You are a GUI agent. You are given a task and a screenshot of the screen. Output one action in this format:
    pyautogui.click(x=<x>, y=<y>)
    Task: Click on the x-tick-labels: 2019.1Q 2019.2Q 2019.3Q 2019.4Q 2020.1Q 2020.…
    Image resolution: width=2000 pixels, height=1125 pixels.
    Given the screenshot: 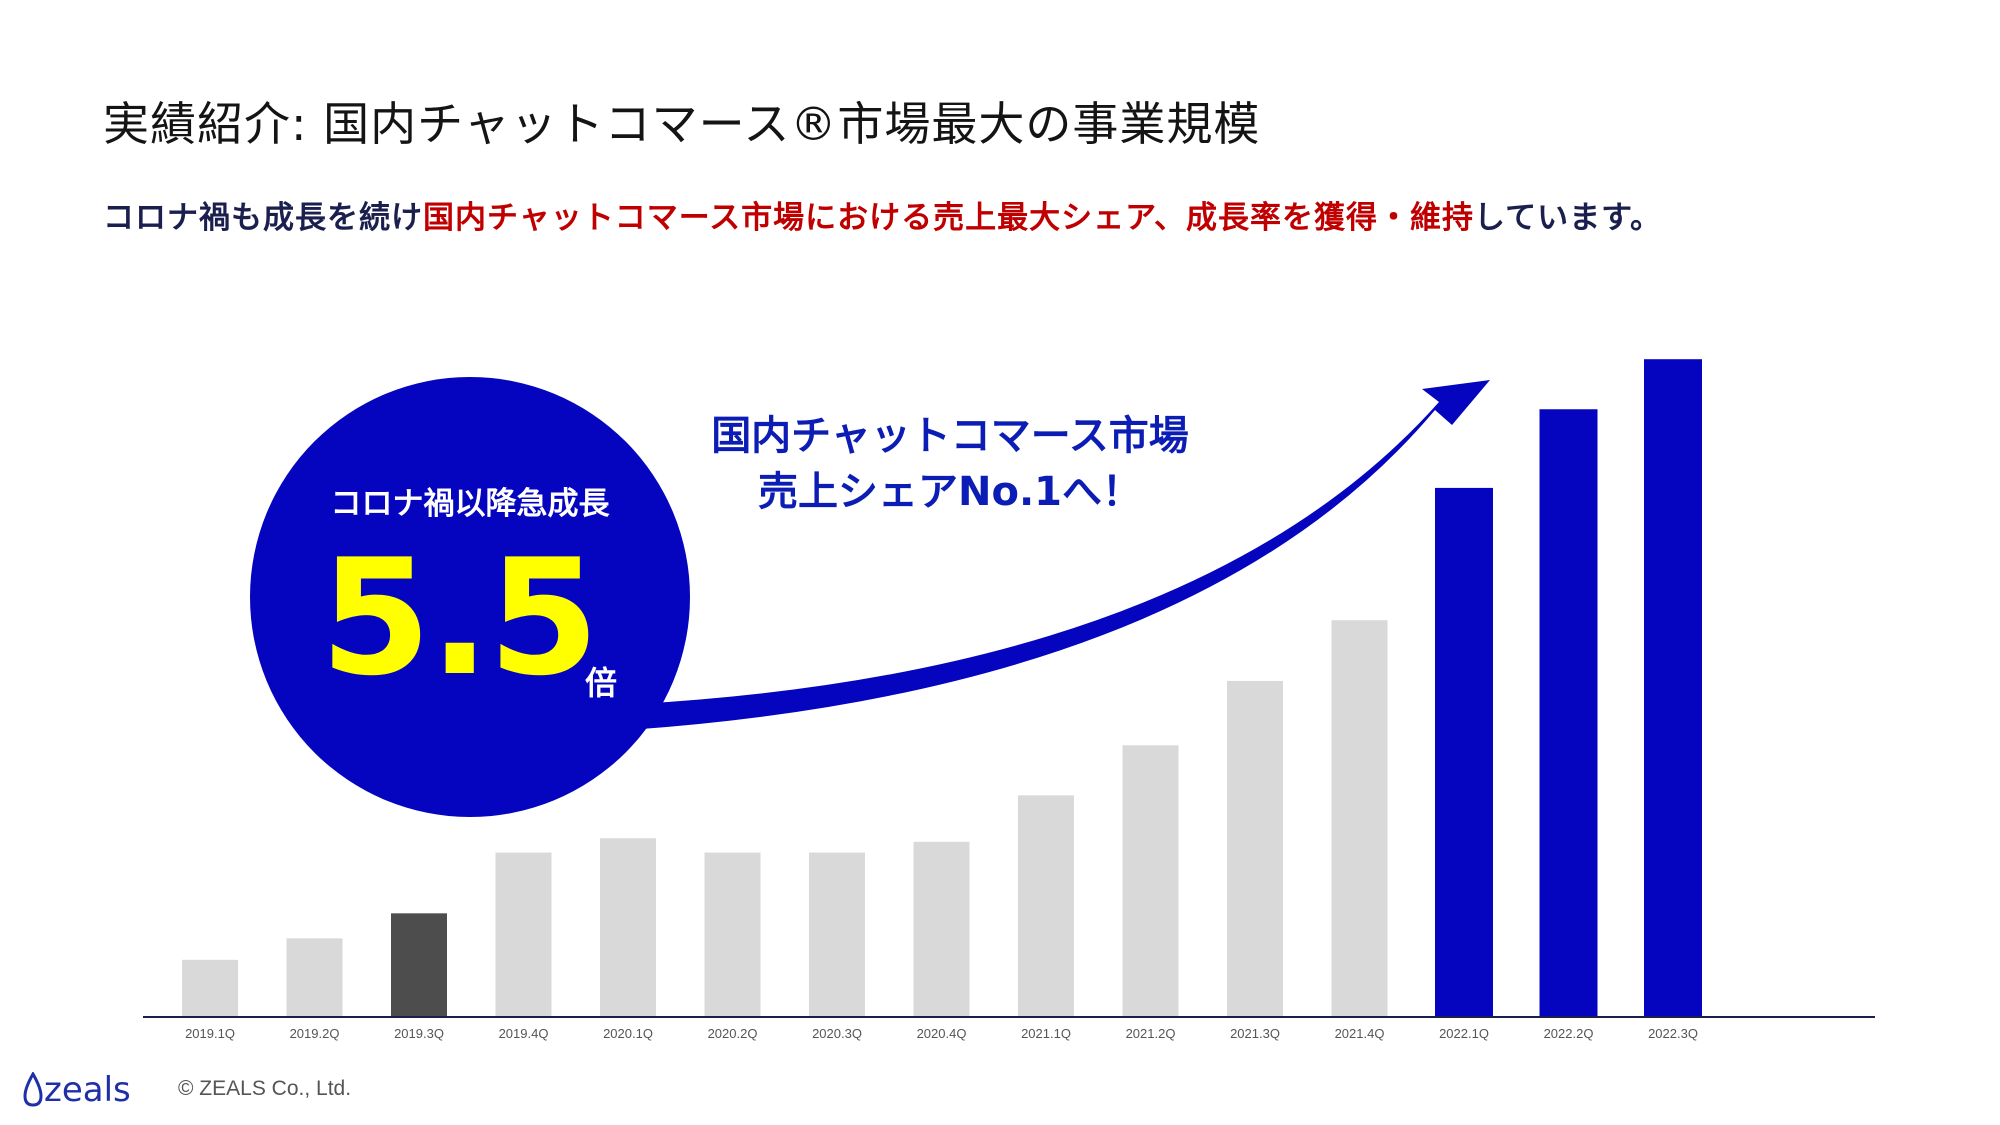 What is the action you would take?
    pyautogui.click(x=941, y=1033)
    